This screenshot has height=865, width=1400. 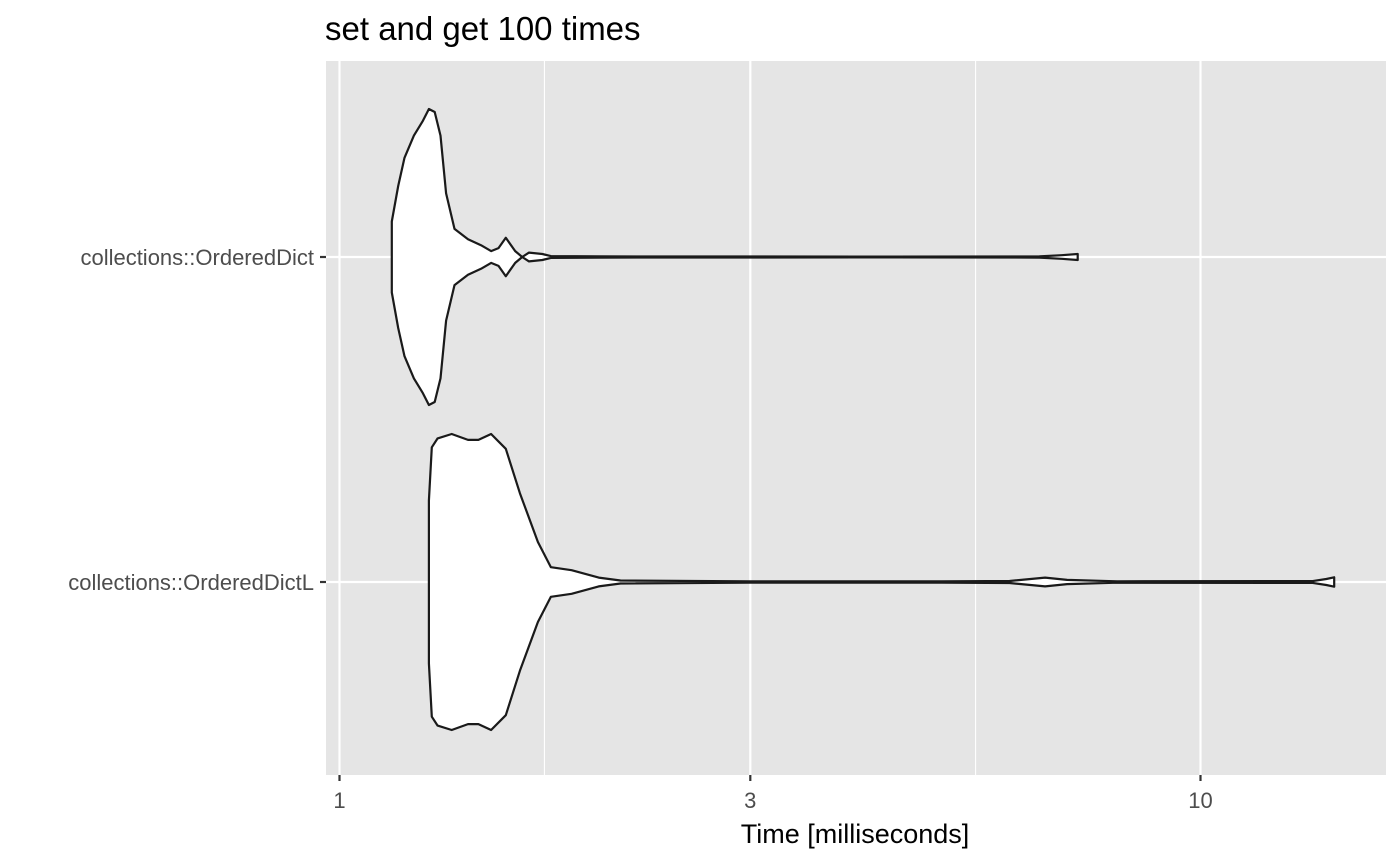 I want to click on chart-title: set and get 100 times, so click(x=483, y=28).